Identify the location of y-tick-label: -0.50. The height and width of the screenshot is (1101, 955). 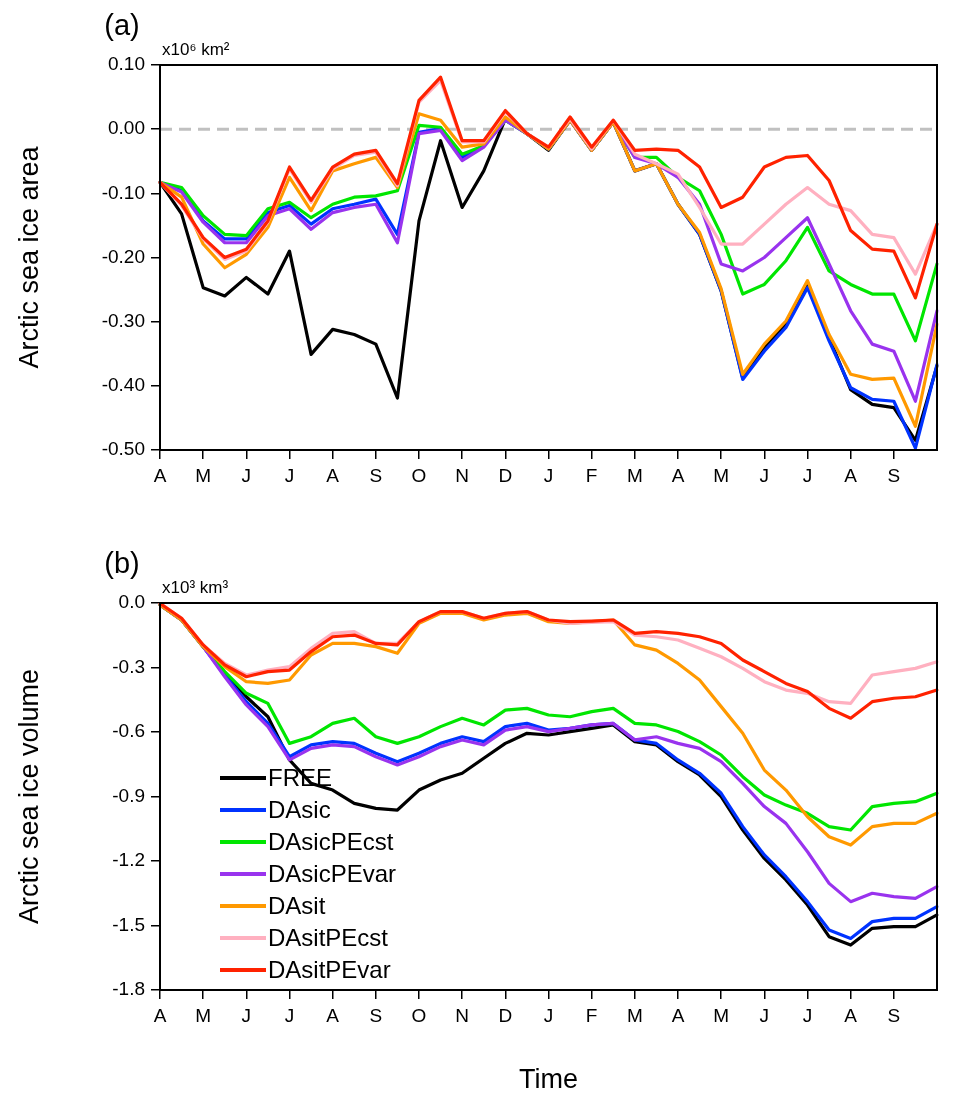
(123, 449).